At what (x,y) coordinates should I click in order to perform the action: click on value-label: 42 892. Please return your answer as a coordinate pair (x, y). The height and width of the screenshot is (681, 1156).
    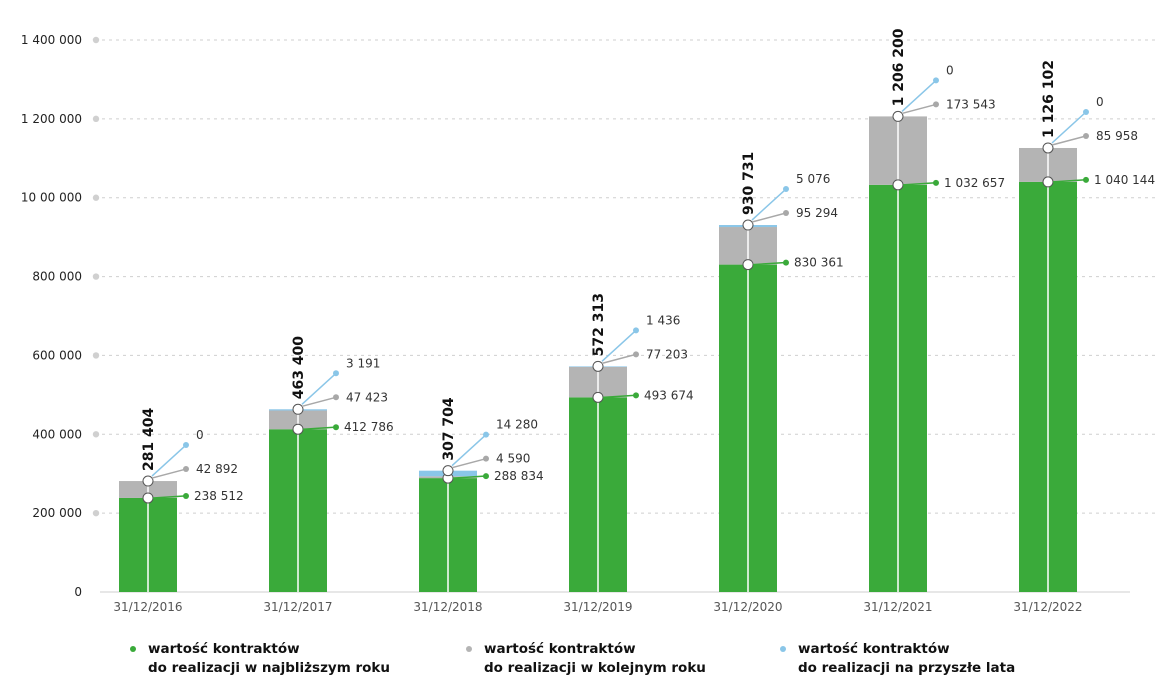
    Looking at the image, I should click on (217, 469).